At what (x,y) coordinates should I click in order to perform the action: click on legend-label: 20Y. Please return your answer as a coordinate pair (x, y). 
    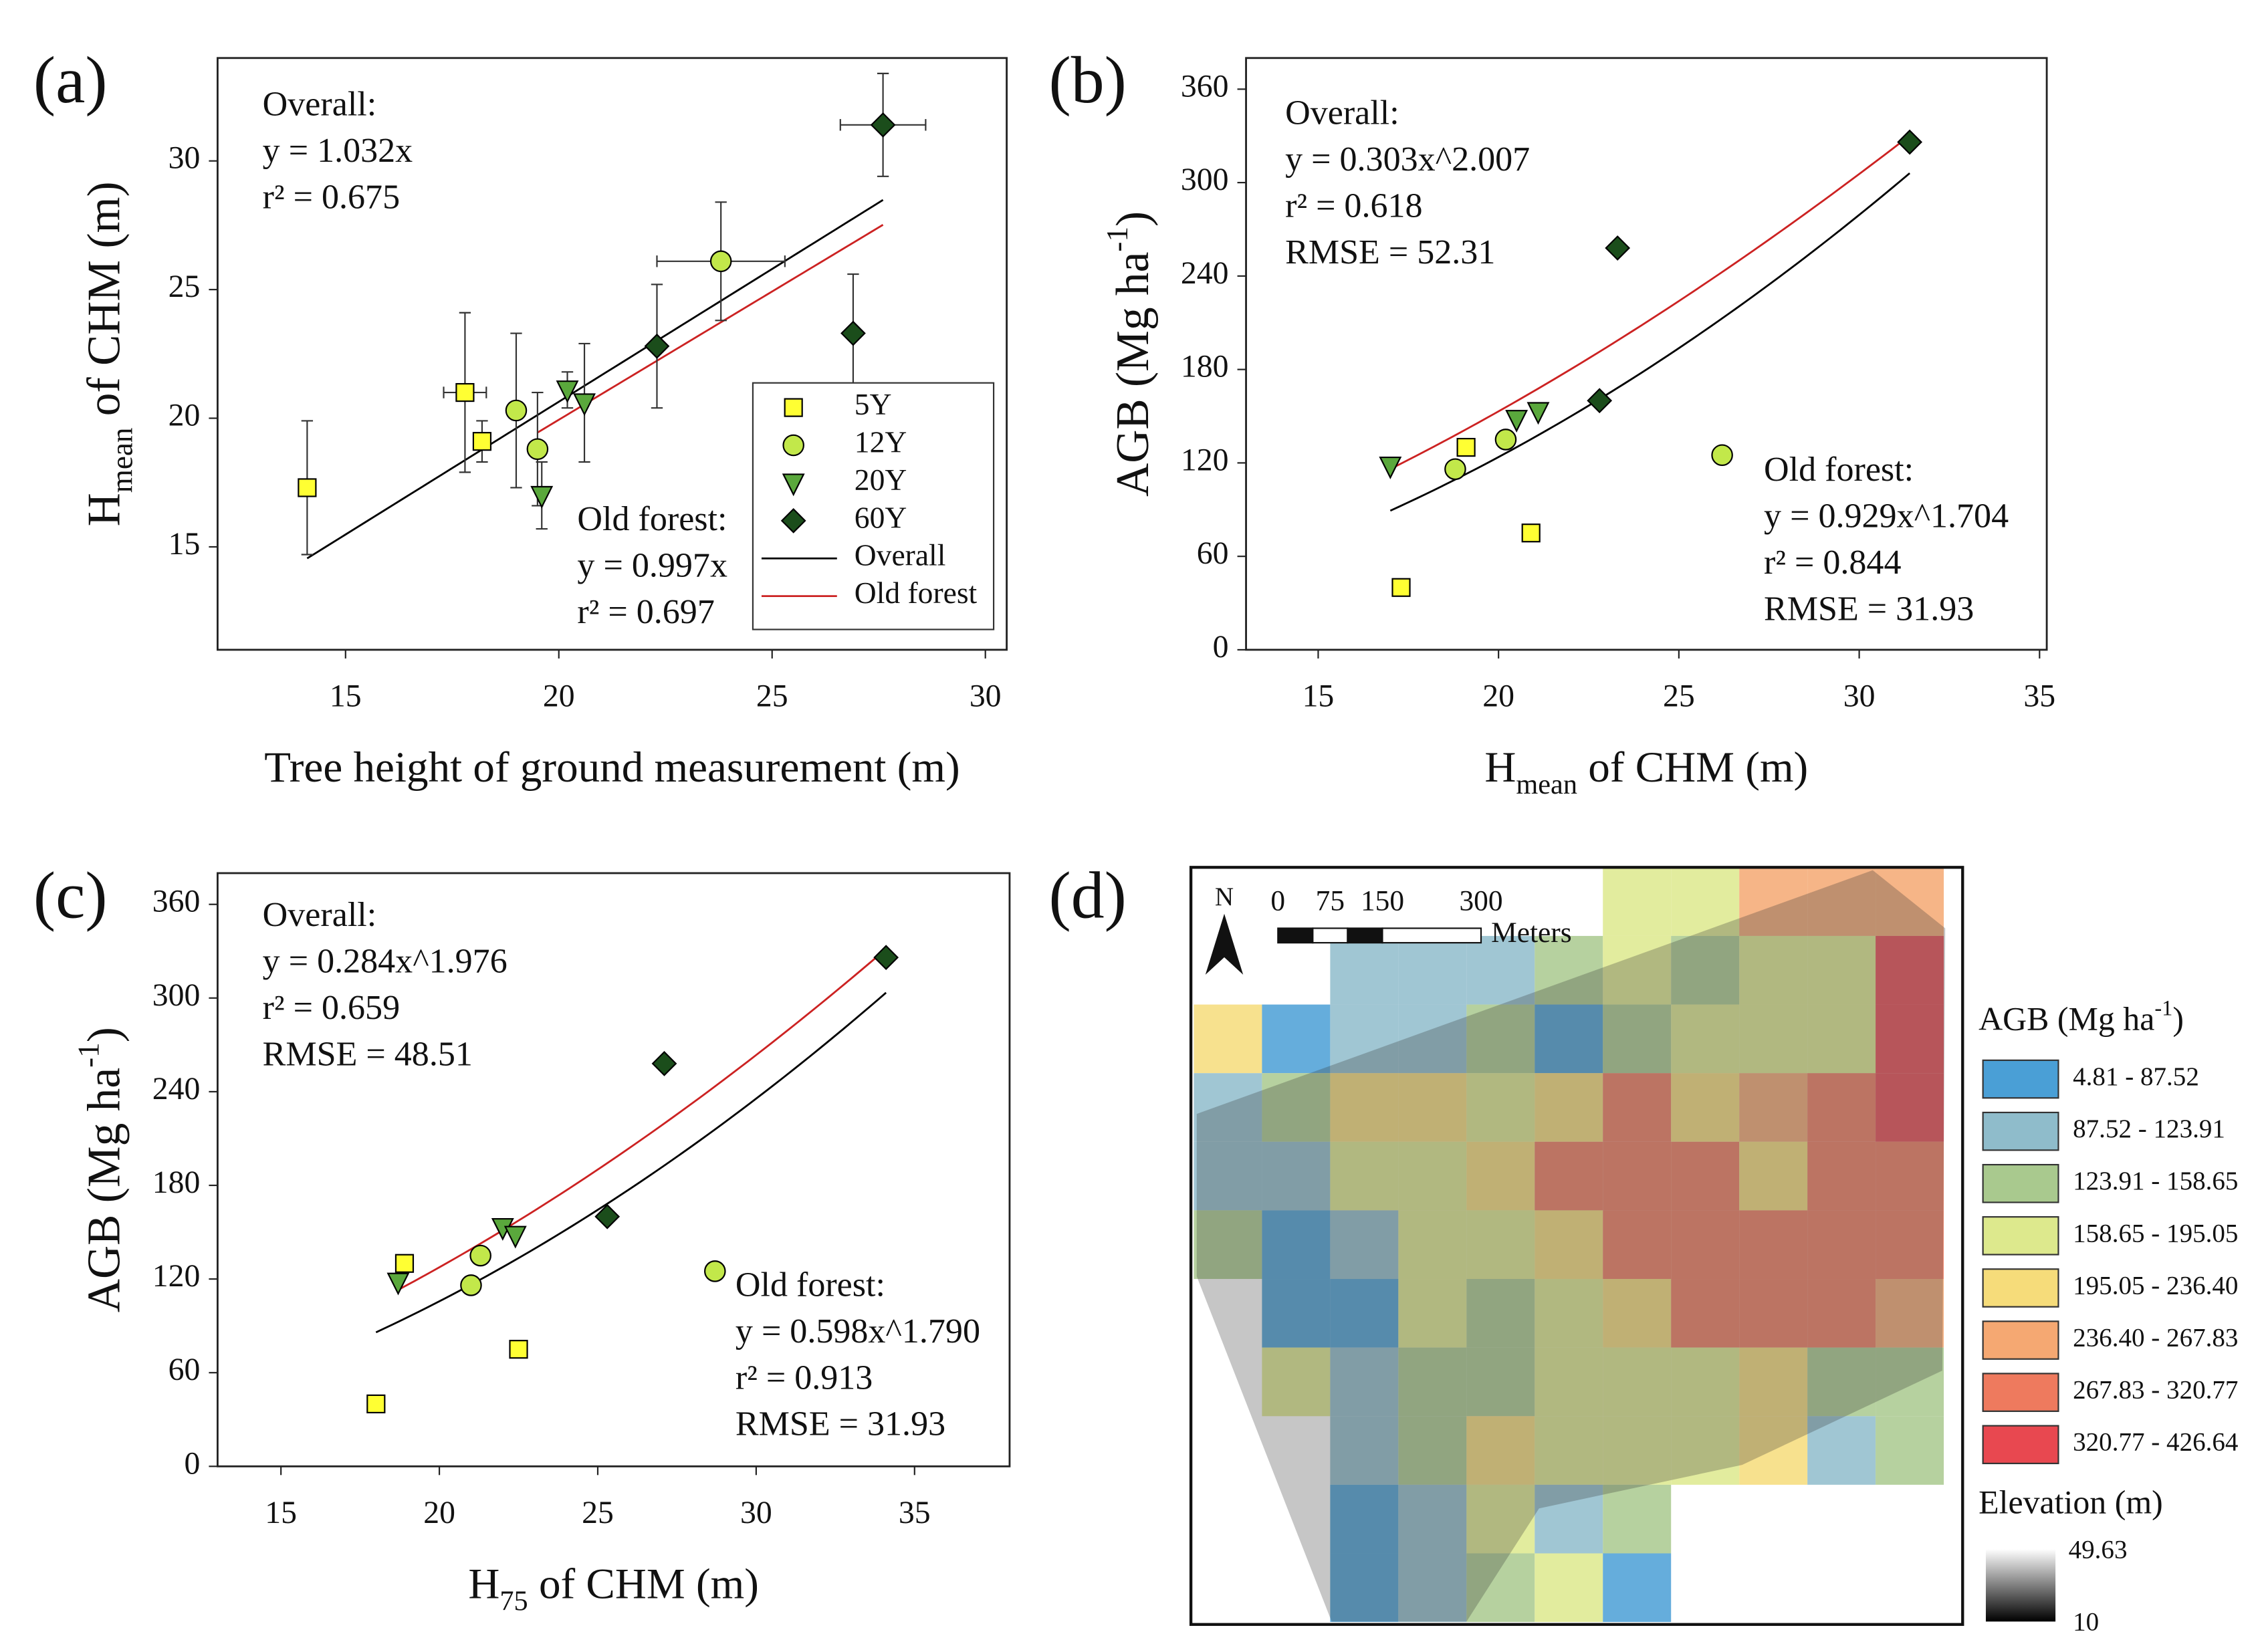
    Looking at the image, I should click on (881, 480).